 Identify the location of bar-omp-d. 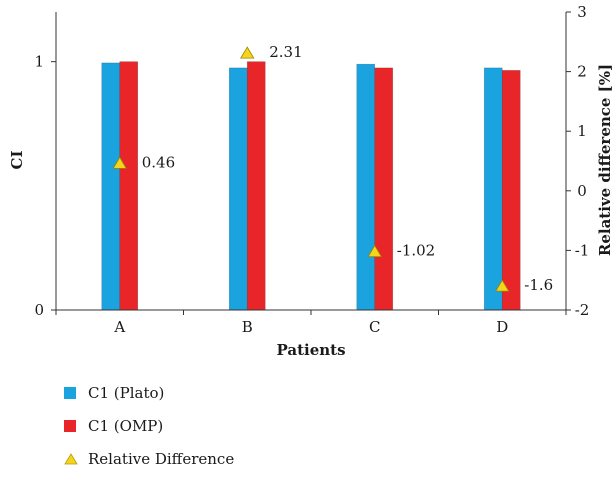
(511, 190).